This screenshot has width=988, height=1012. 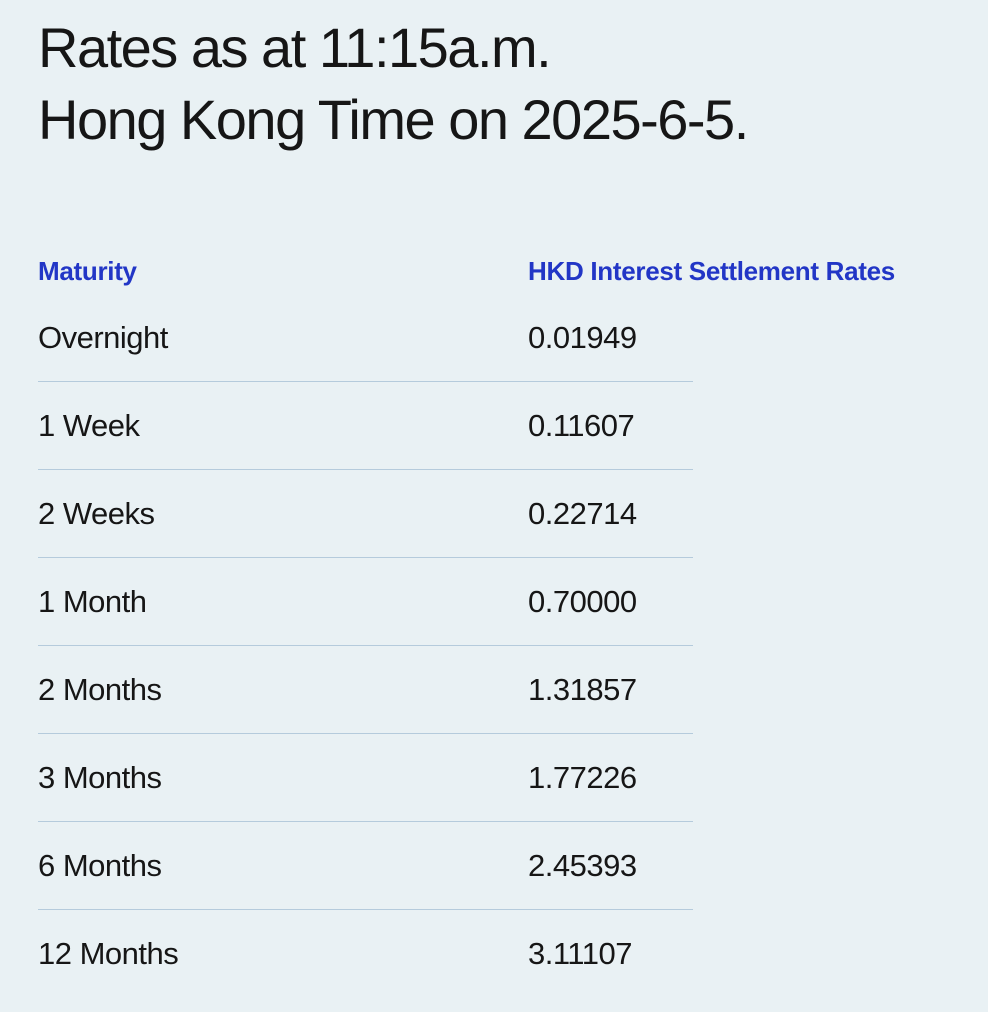 I want to click on maturity-cell: 3 Months, so click(x=100, y=777).